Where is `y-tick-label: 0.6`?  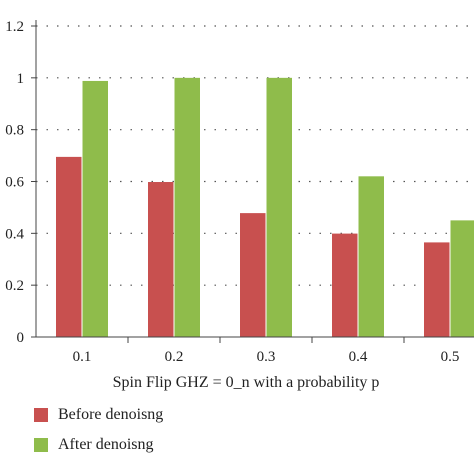
y-tick-label: 0.6 is located at coordinates (14, 183).